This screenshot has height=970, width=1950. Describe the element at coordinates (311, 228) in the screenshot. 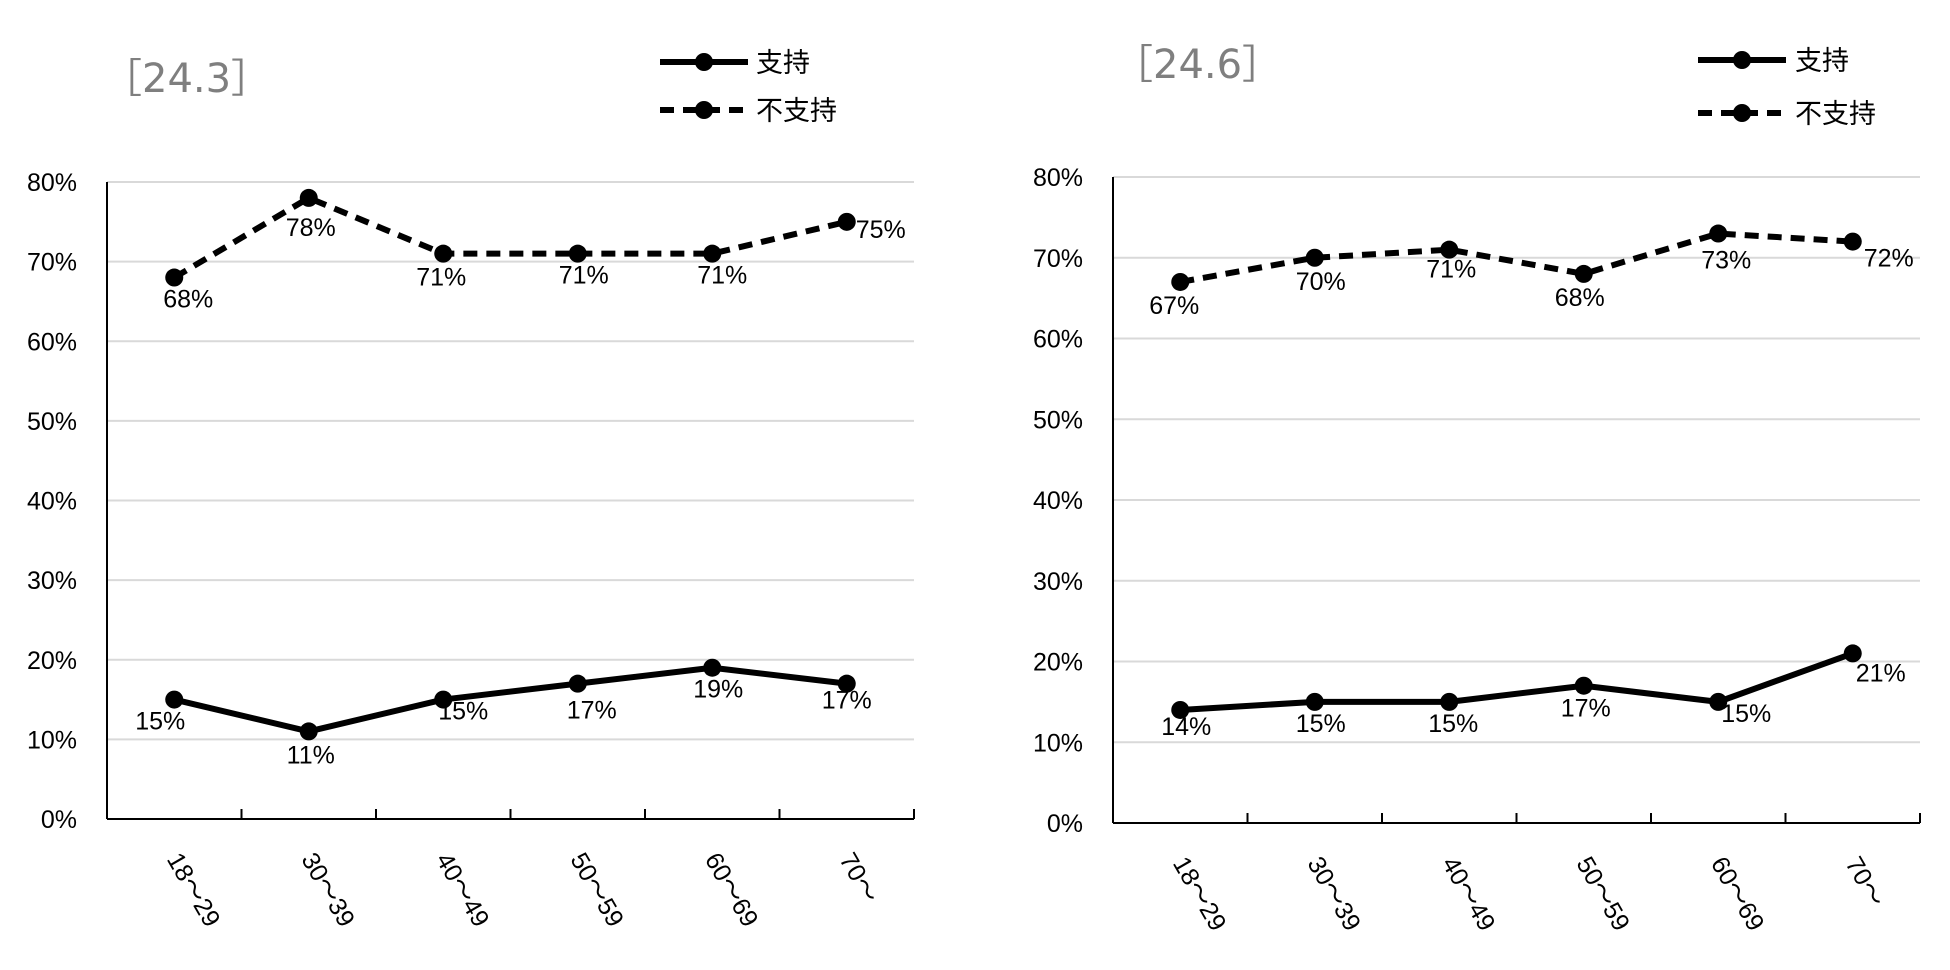

I see `data-label: 78%` at that location.